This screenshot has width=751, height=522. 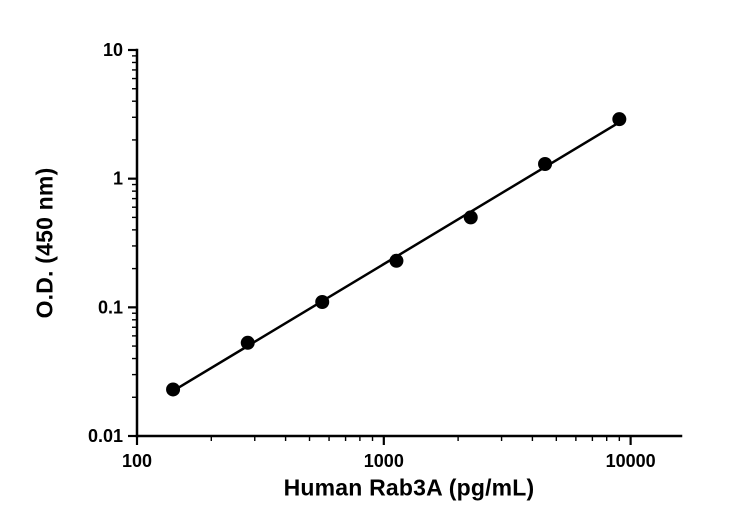 What do you see at coordinates (137, 461) in the screenshot?
I see `x-tick-label: 100` at bounding box center [137, 461].